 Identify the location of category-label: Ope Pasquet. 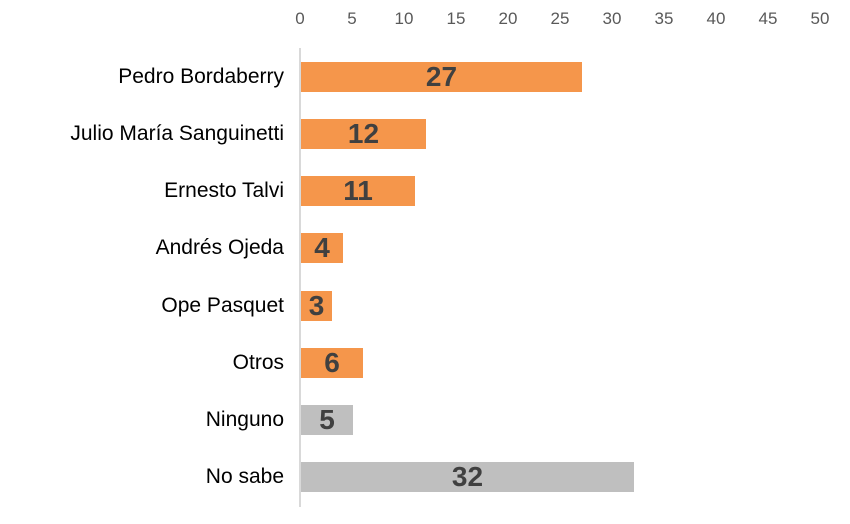
(222, 305).